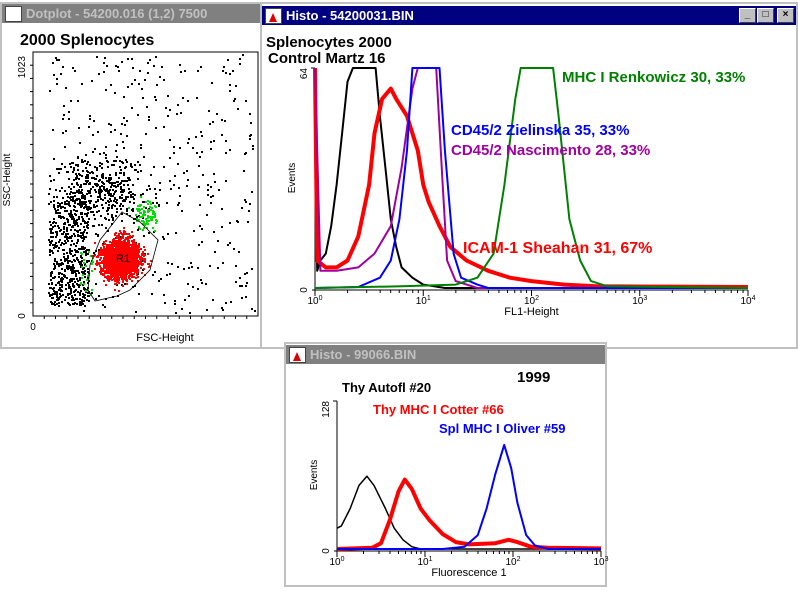 Image resolution: width=798 pixels, height=600 pixels. What do you see at coordinates (131, 13) in the screenshot?
I see `dotplot-title-bar: Dotplot - 54200.016 (1,2) 7500` at bounding box center [131, 13].